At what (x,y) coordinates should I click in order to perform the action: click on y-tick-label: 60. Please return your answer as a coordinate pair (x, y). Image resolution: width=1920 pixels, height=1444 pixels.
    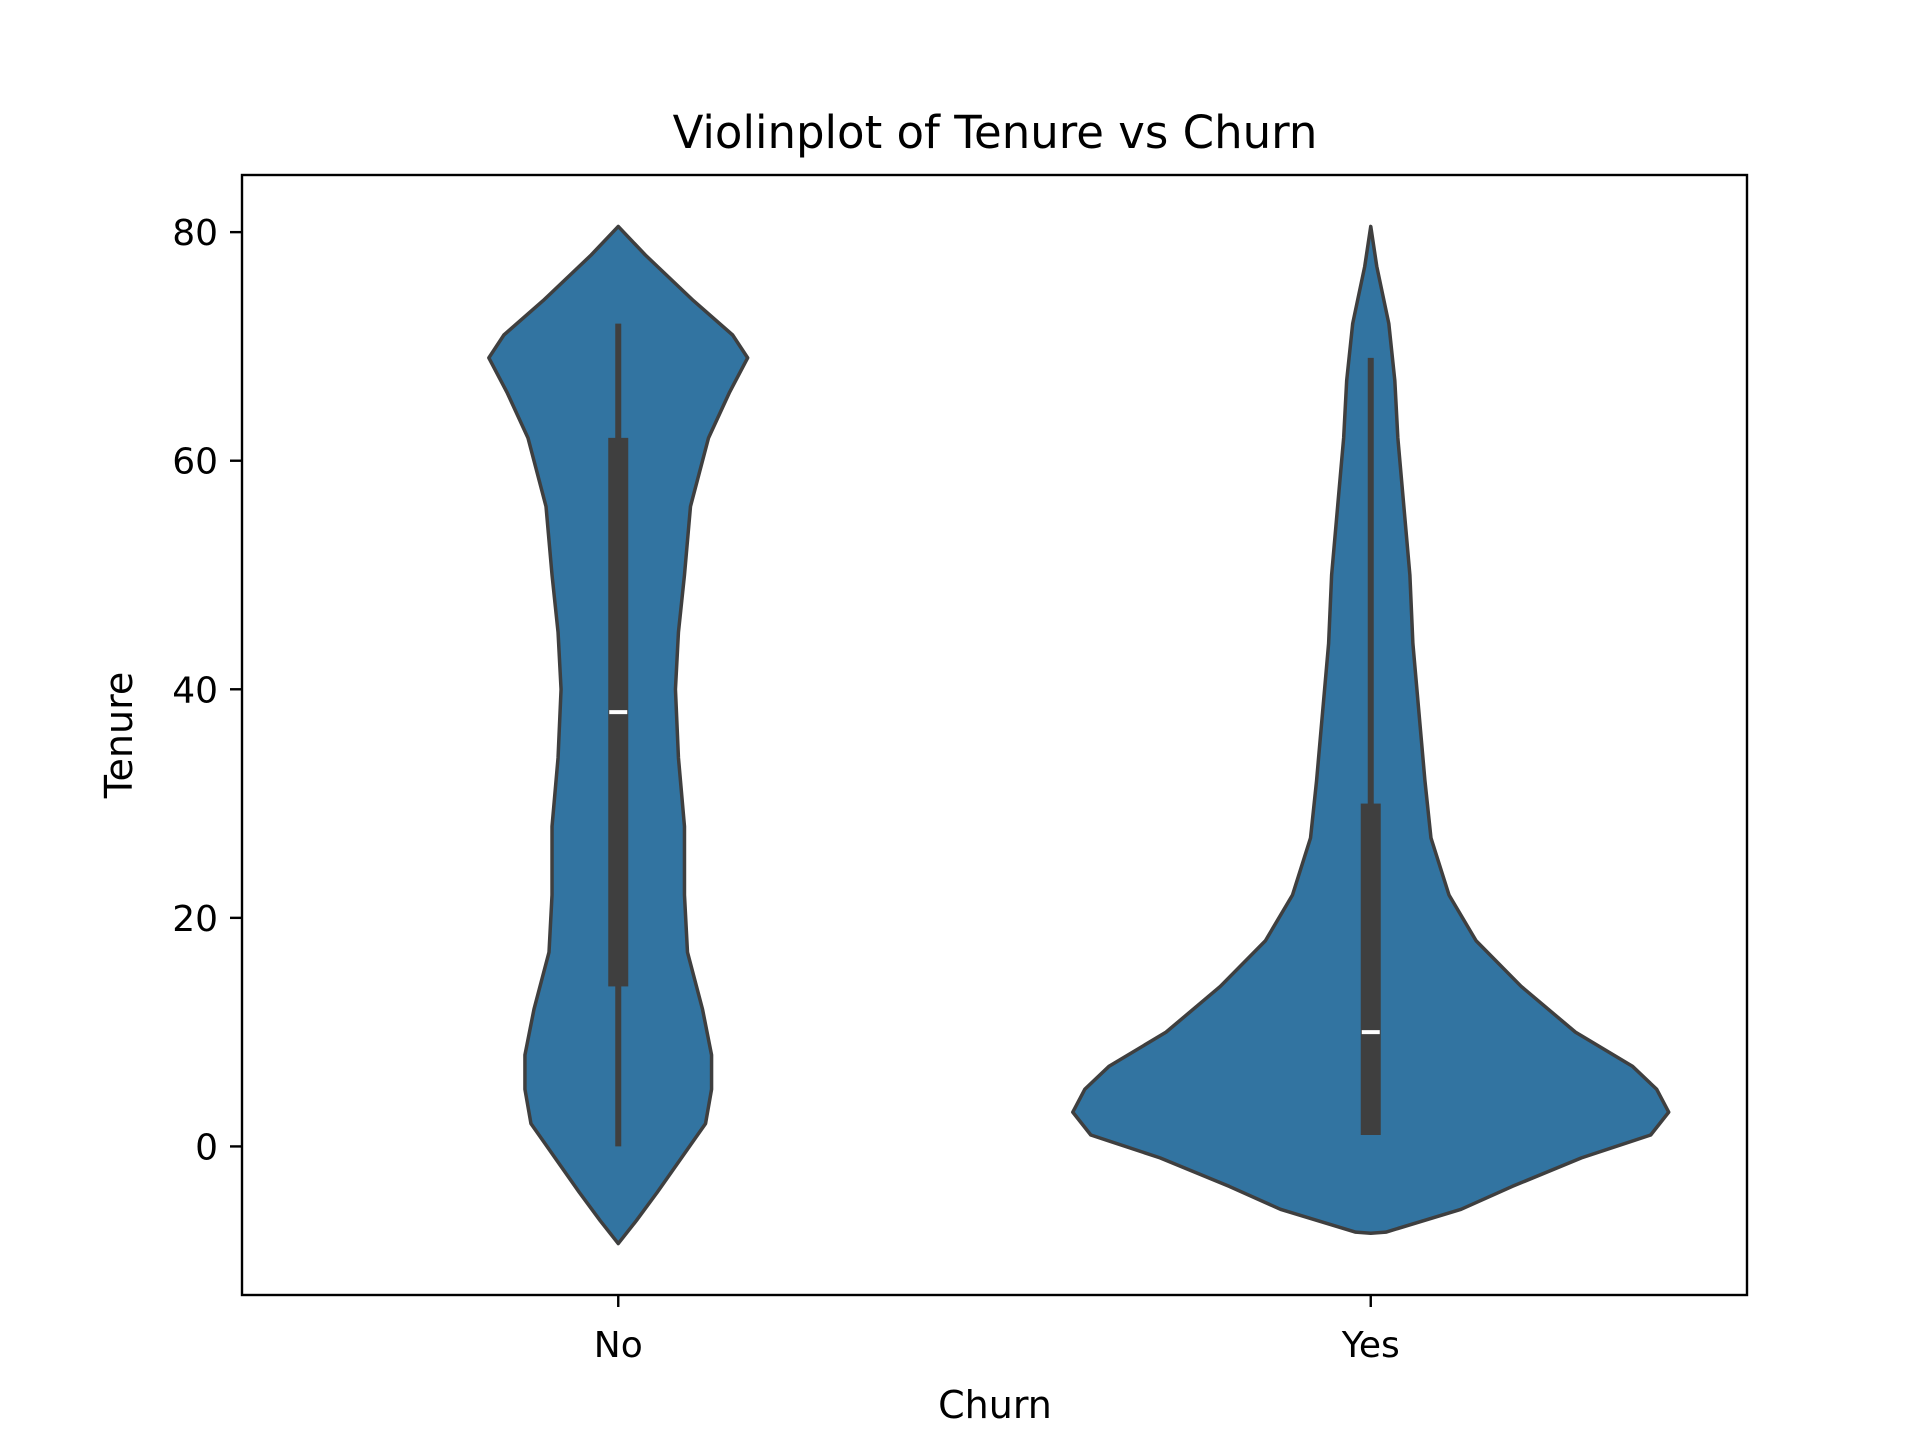
    Looking at the image, I should click on (195, 462).